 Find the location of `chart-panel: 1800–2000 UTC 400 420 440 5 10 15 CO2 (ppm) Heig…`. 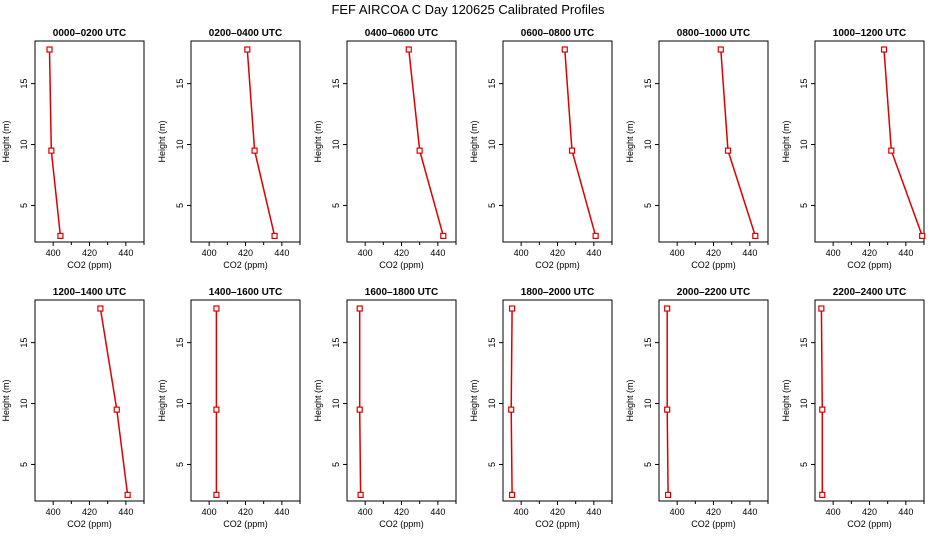

chart-panel: 1800–2000 UTC 400 420 440 5 10 15 CO2 (ppm) Heig… is located at coordinates (541, 408).